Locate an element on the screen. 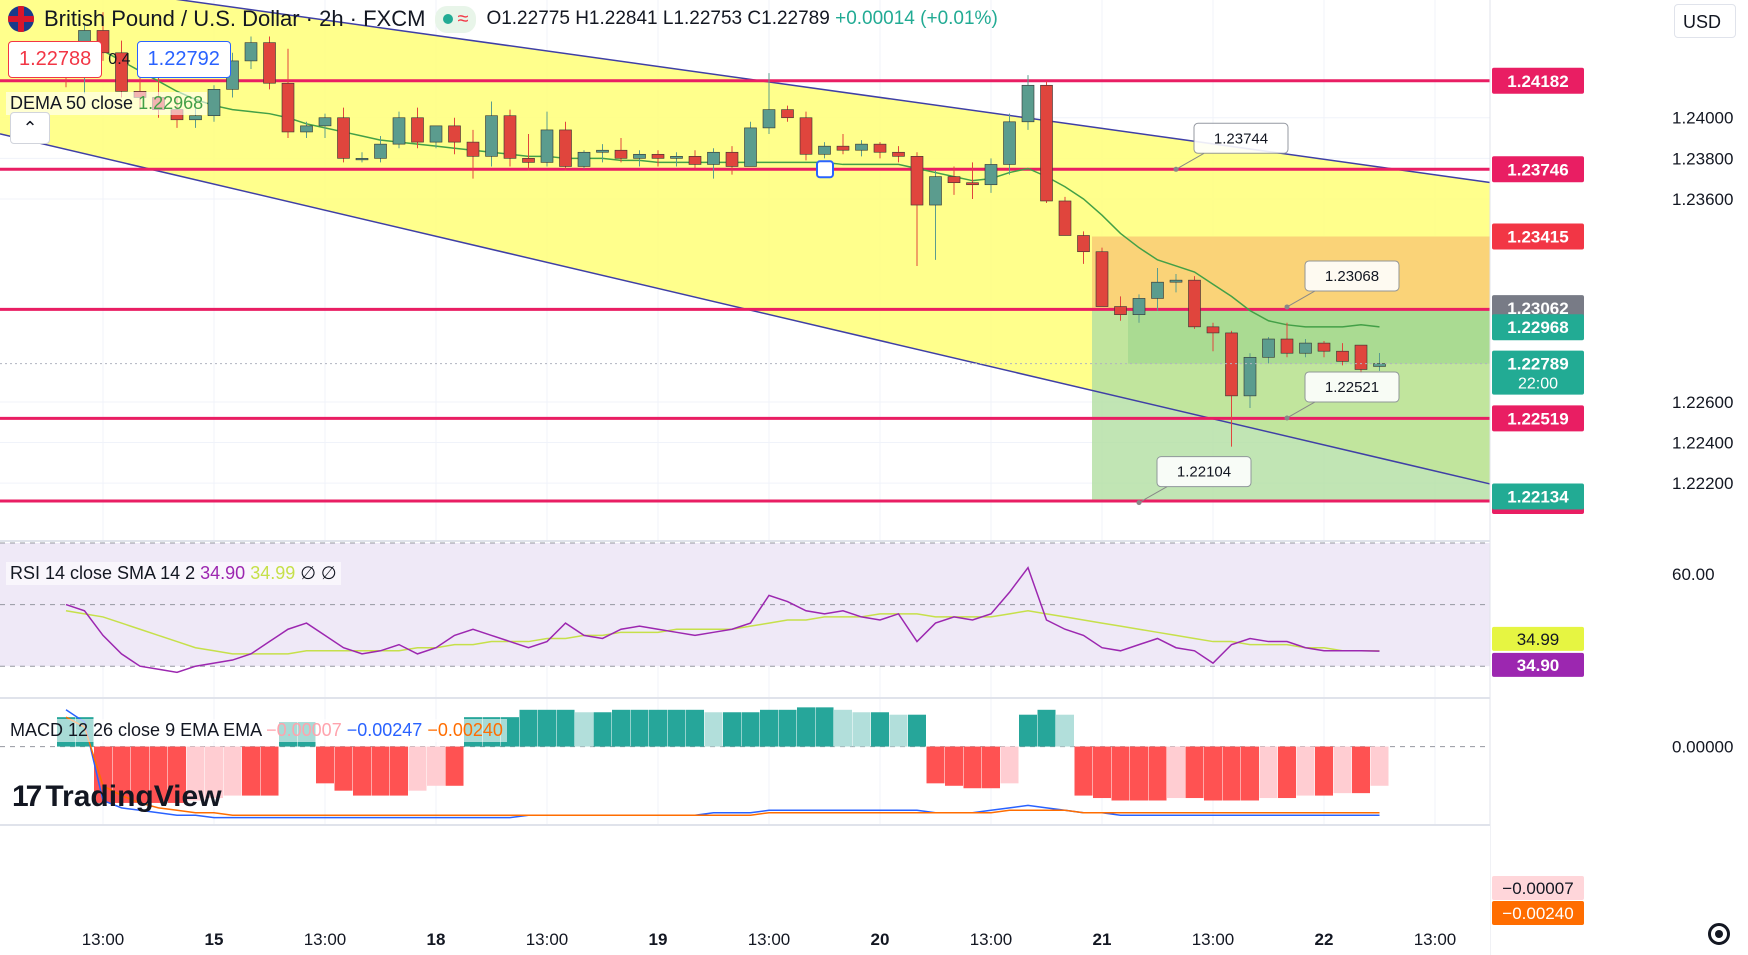 This screenshot has height=955, width=1748. collapse-legend-button: ⌃ is located at coordinates (30, 128).